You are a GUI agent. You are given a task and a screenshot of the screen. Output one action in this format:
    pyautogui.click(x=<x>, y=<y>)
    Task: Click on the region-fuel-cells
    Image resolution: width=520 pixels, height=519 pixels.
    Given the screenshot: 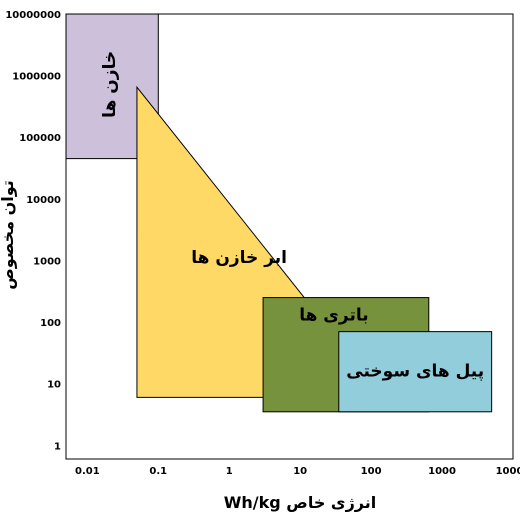 What is the action you would take?
    pyautogui.click(x=415, y=372)
    